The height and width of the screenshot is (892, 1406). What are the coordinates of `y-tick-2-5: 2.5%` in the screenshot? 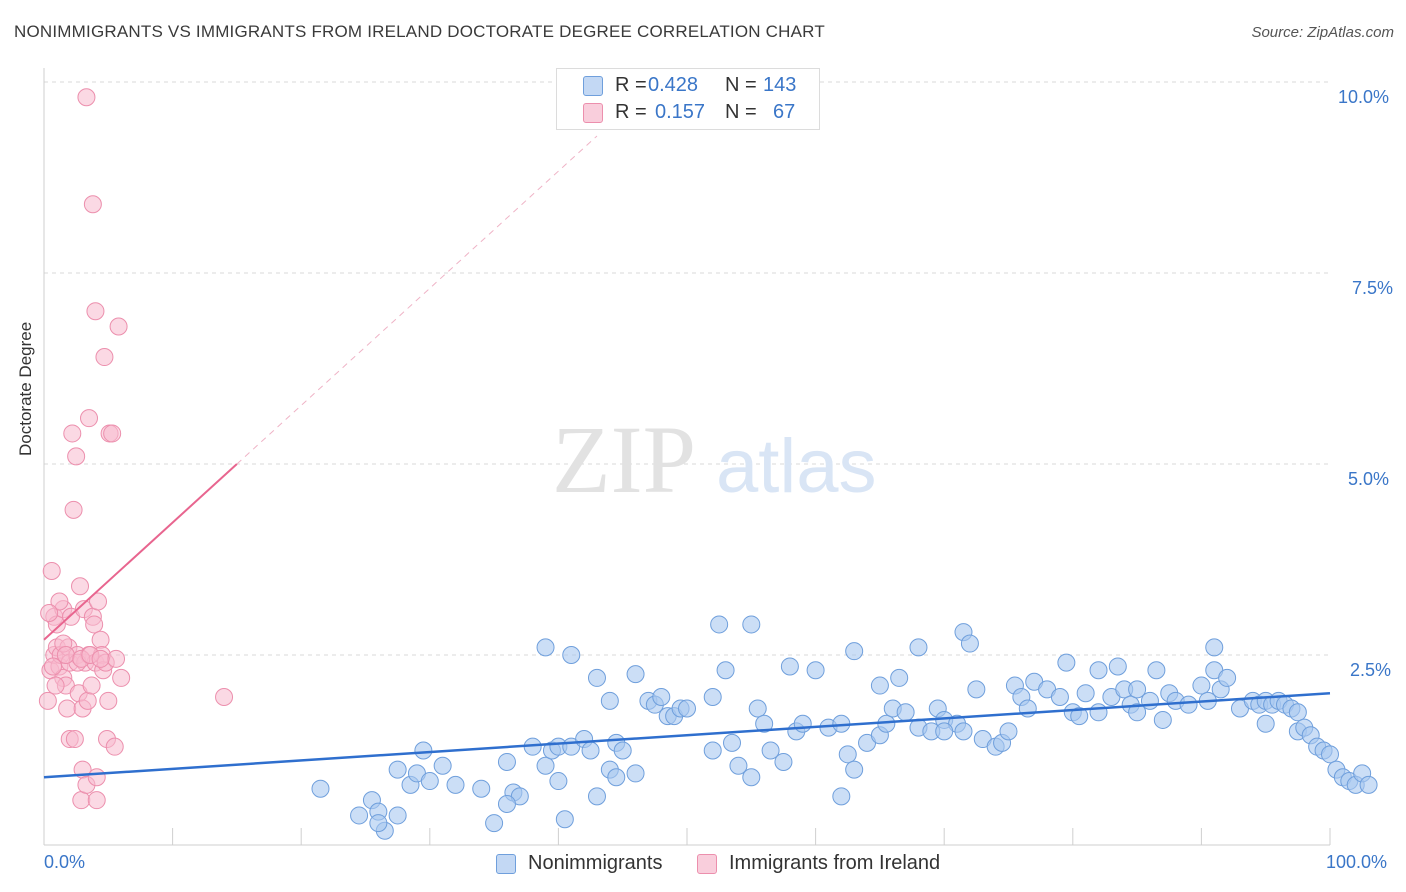 It's located at (1371, 670).